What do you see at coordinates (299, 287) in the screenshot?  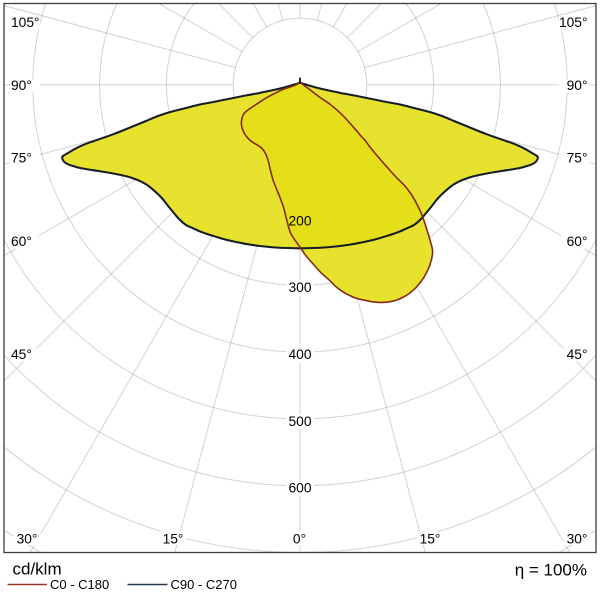 I see `svg-text: 300` at bounding box center [299, 287].